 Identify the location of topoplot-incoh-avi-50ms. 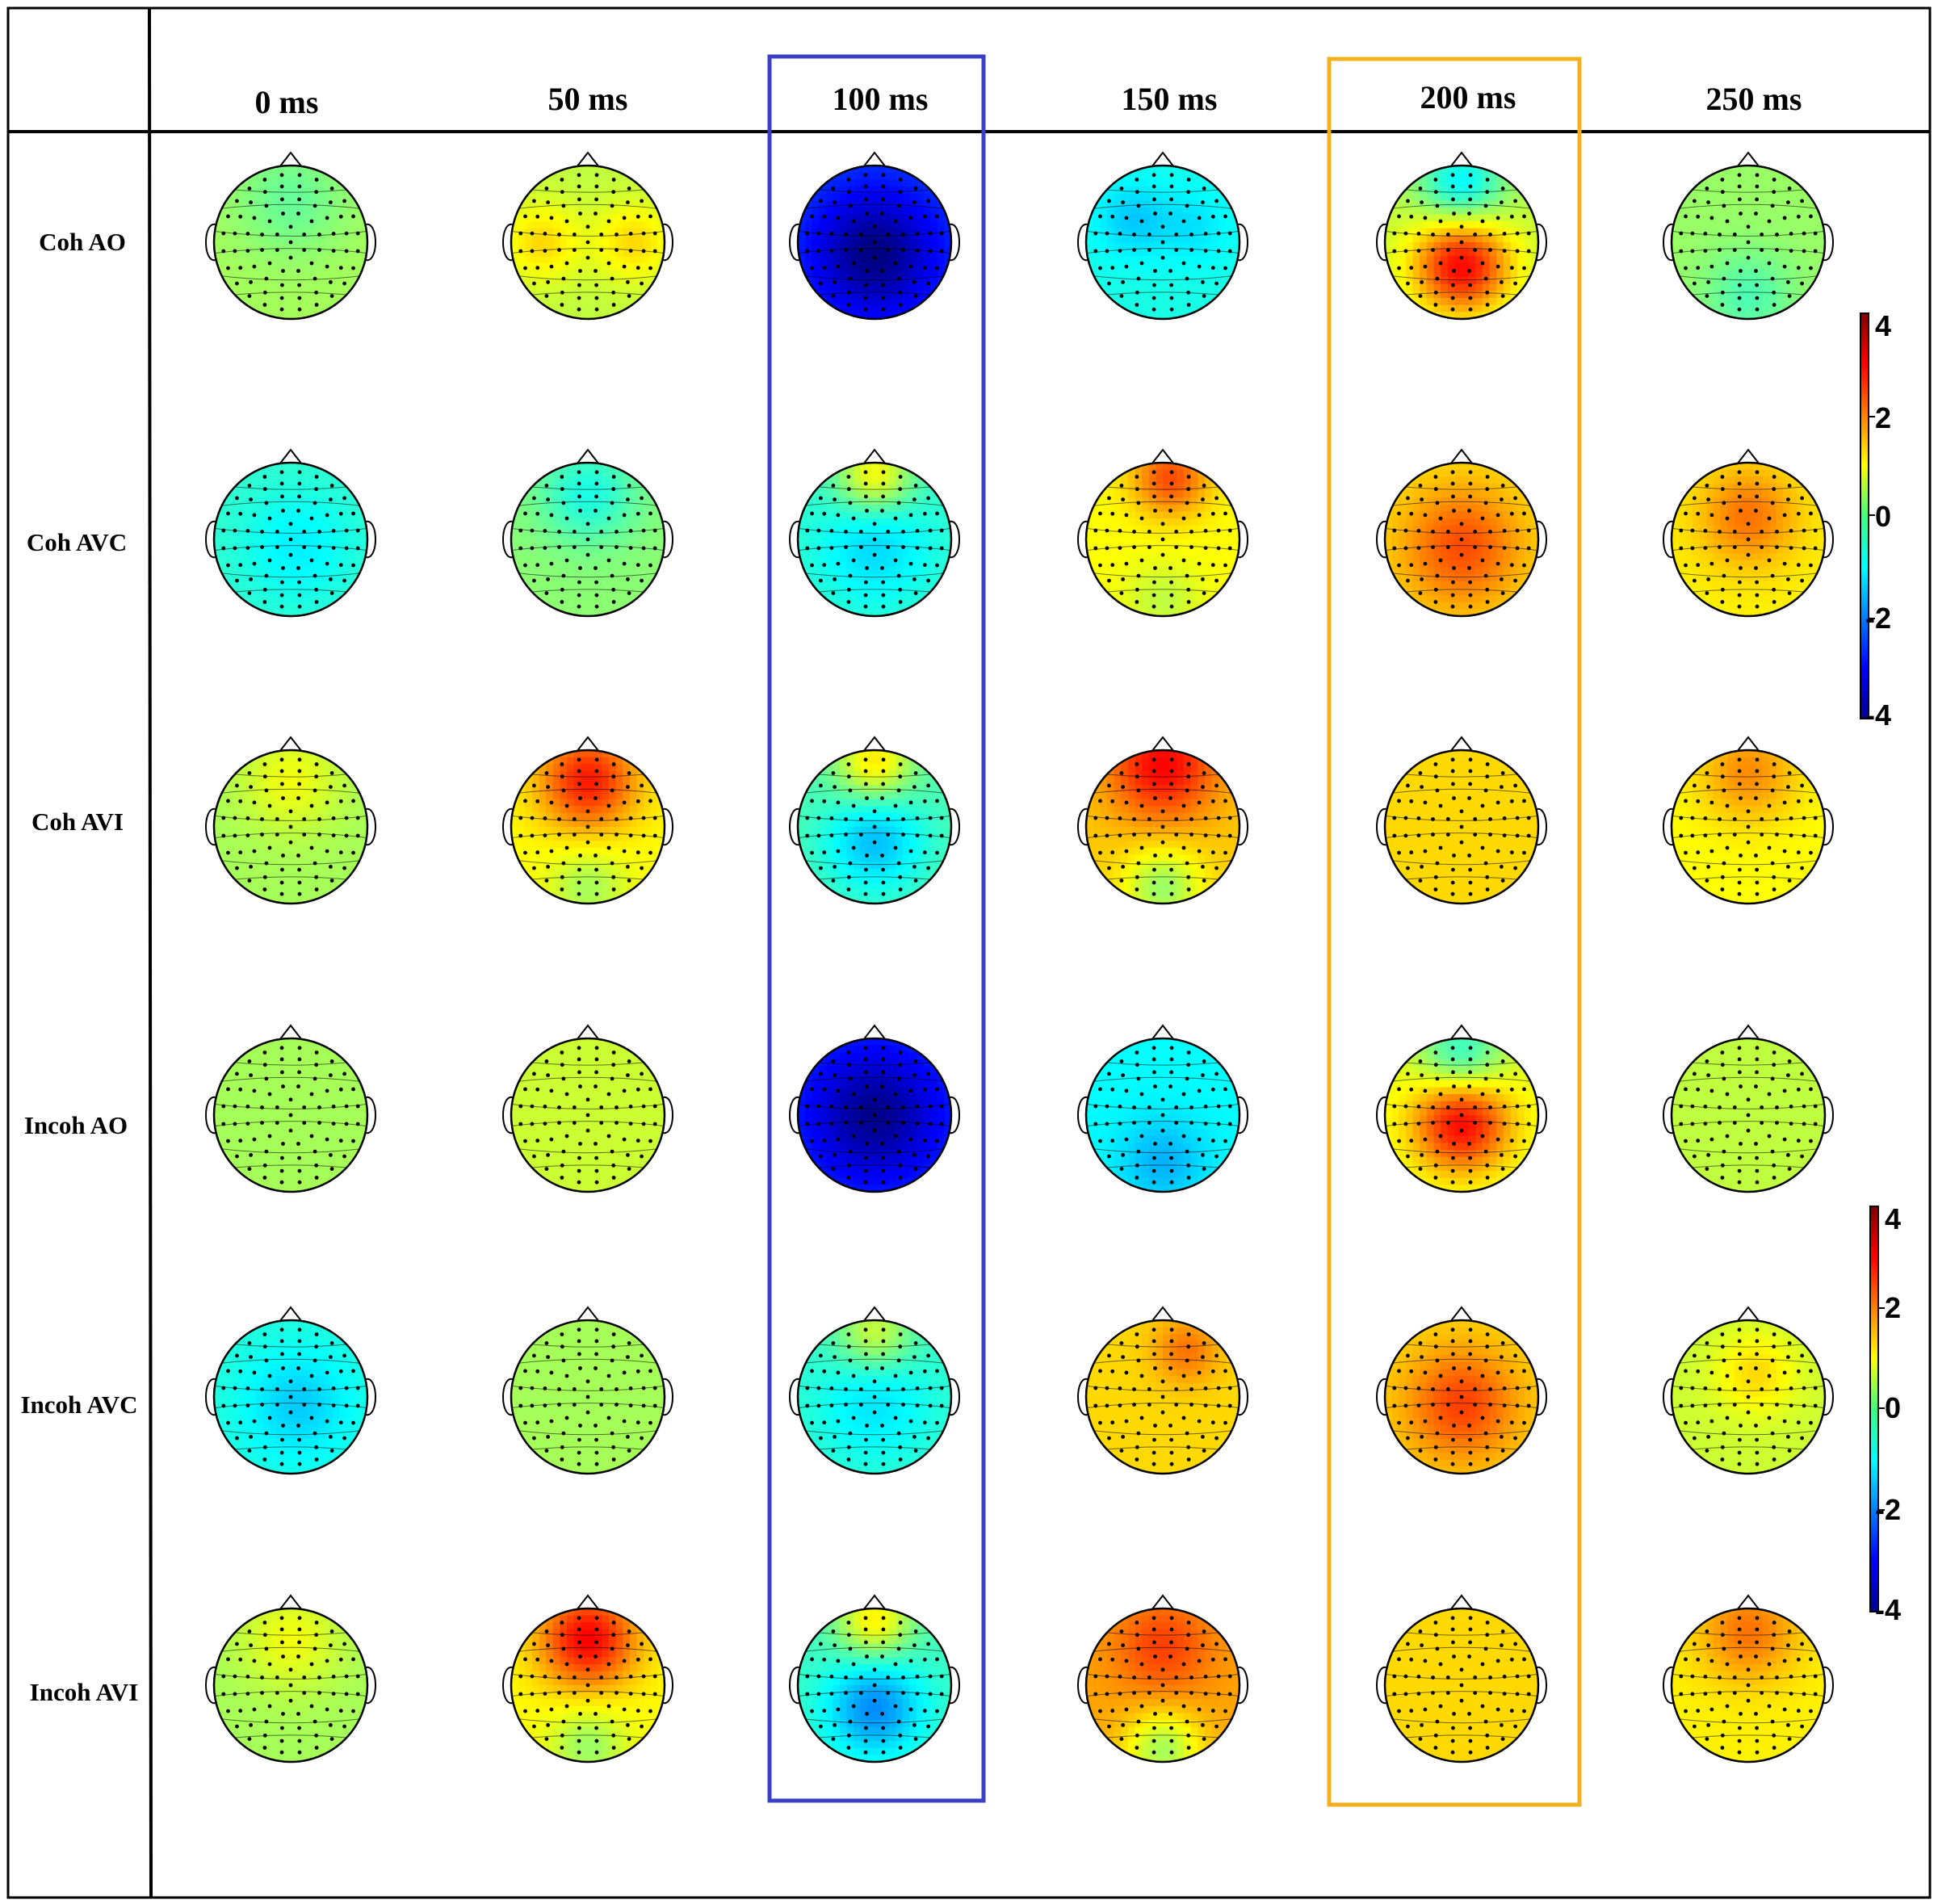
(588, 1679).